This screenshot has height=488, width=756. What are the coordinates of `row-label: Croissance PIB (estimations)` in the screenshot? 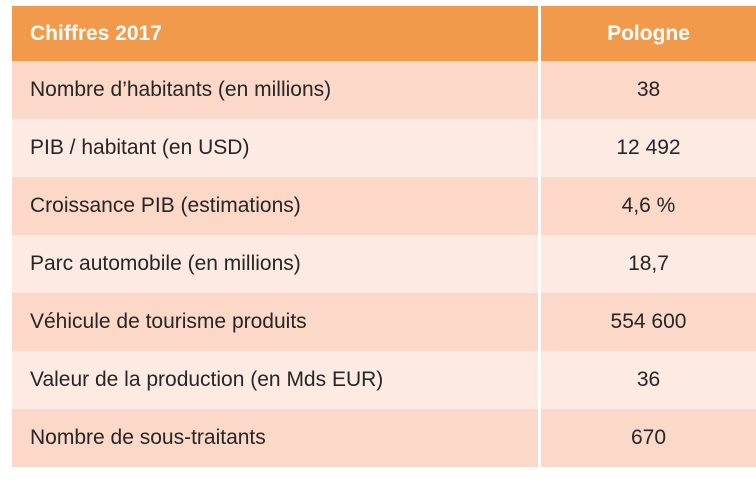 It's located at (276, 206).